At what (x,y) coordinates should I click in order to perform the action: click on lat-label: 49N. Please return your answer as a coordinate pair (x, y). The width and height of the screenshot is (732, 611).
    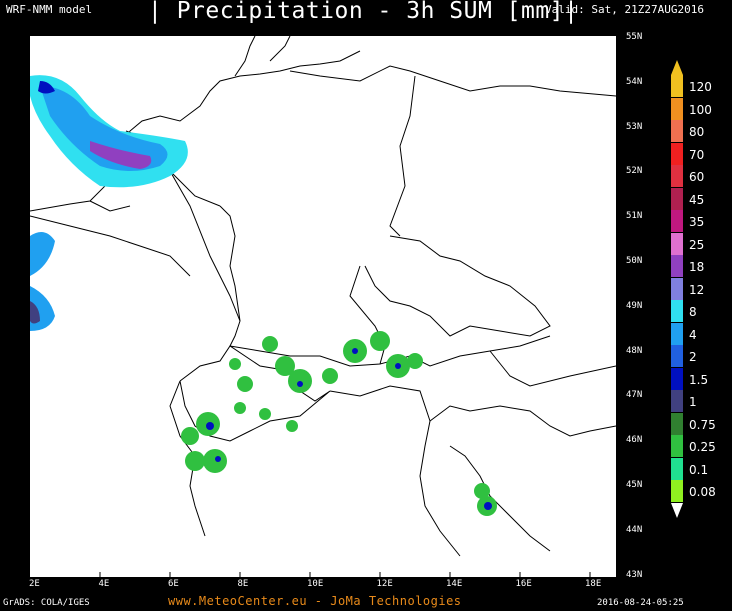
    Looking at the image, I should click on (634, 305).